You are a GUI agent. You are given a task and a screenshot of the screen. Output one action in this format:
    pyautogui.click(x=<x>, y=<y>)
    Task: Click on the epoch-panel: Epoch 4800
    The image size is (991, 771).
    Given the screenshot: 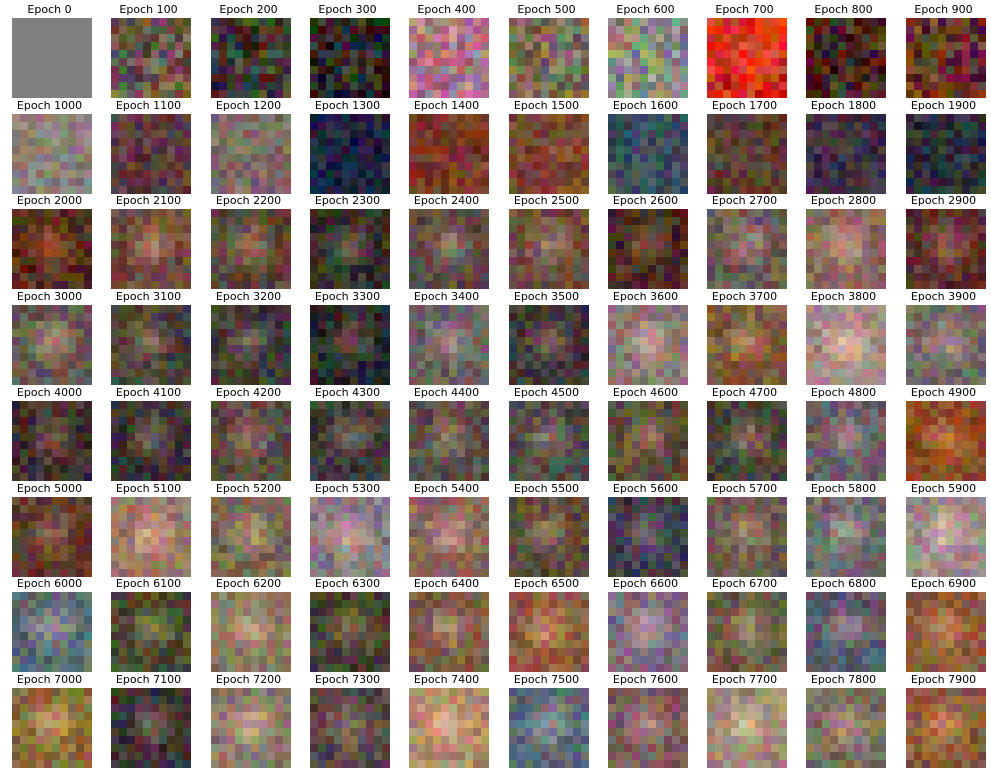 What is the action you would take?
    pyautogui.click(x=843, y=432)
    